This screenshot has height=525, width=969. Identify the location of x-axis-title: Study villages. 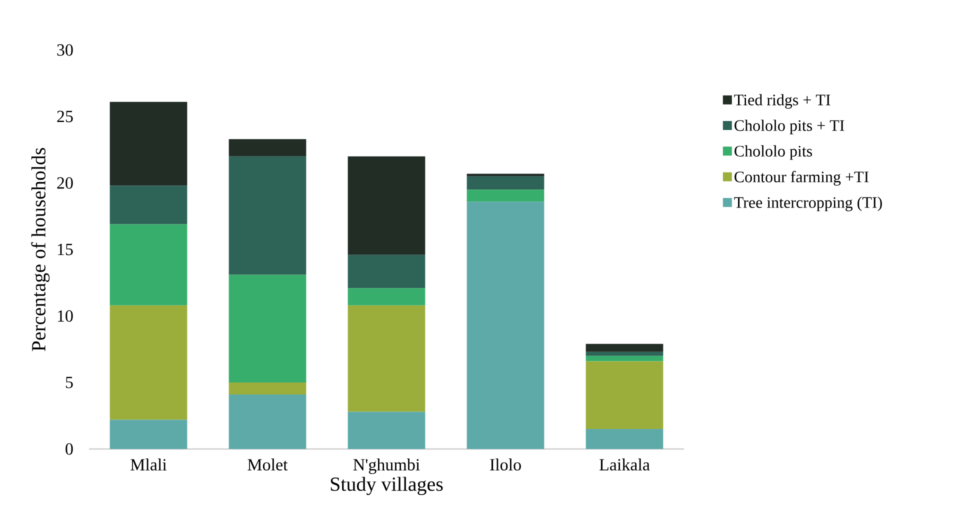
(386, 486).